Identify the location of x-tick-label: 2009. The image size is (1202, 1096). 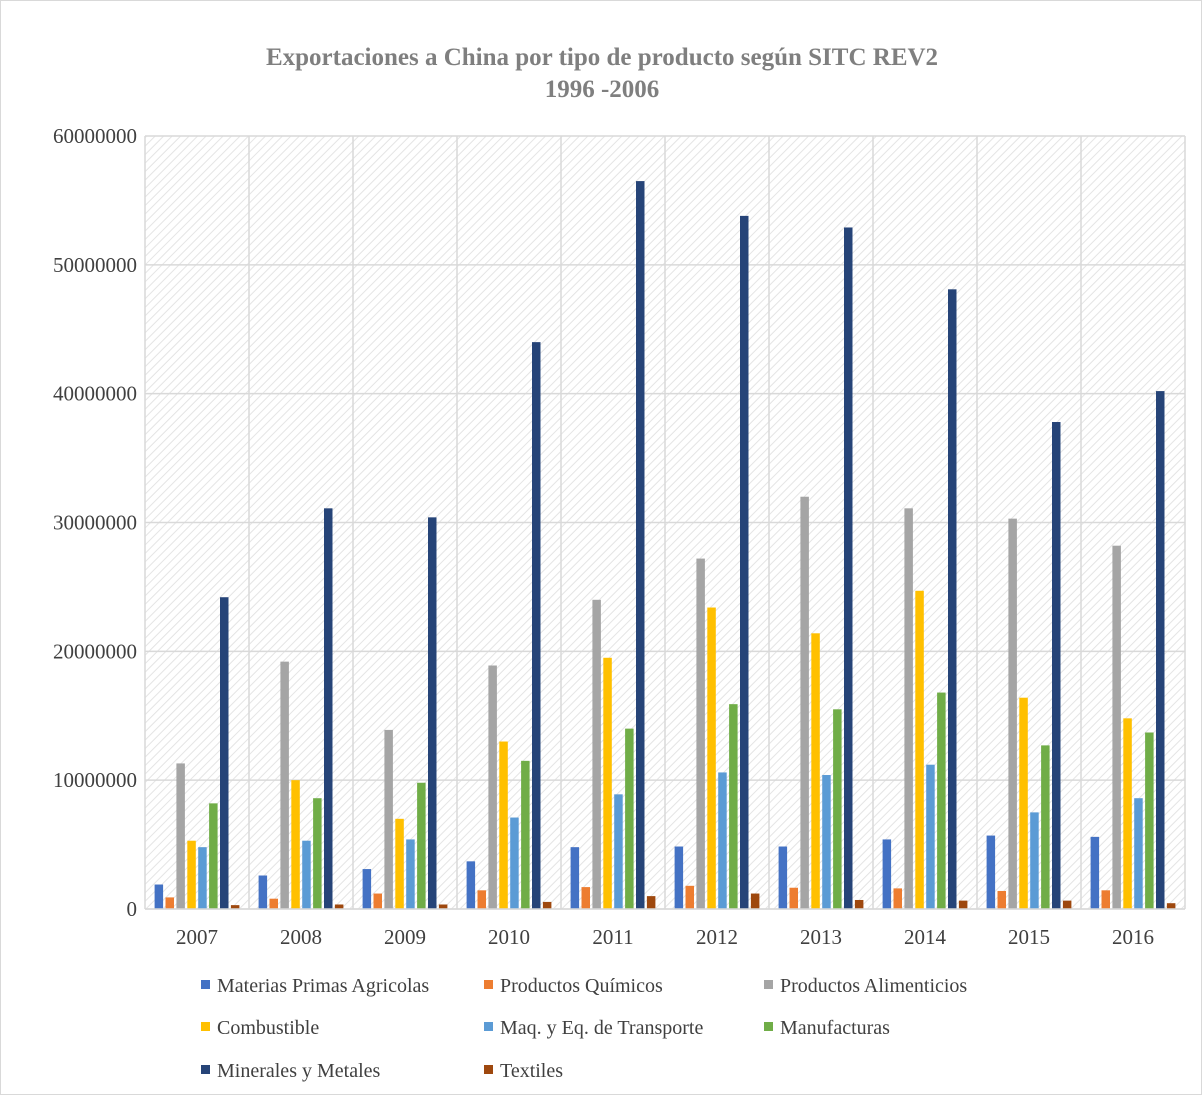
(405, 937).